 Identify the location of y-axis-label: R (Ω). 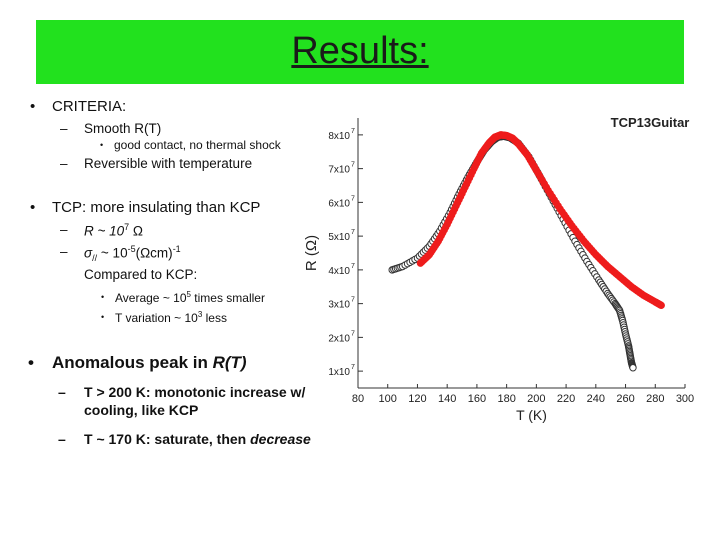
(311, 253).